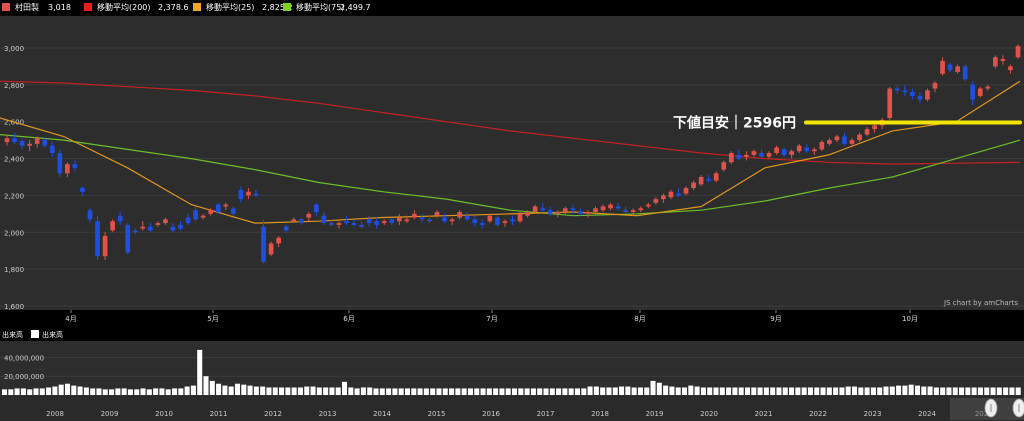 The height and width of the screenshot is (421, 1024). I want to click on scrollbar-handles, so click(987, 409).